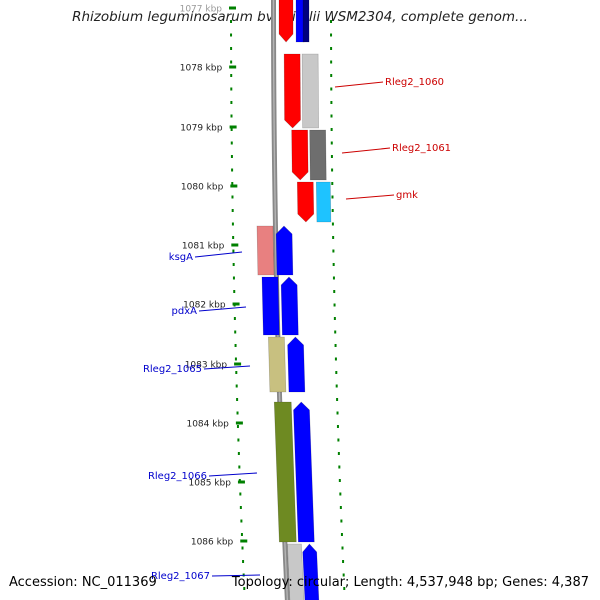  Describe the element at coordinates (185, 311) in the screenshot. I see `gene-label: pdxA` at that location.